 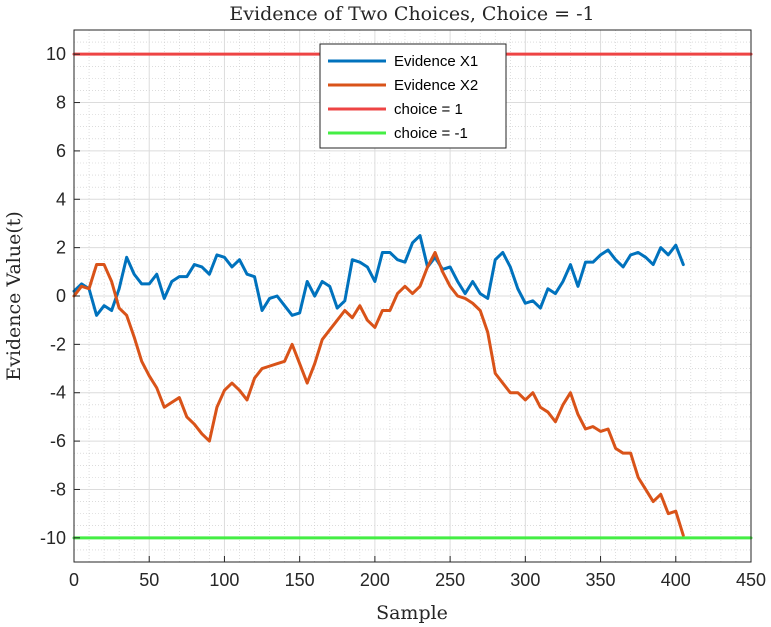 I want to click on legend-label-4: choice = -1, so click(x=431, y=133).